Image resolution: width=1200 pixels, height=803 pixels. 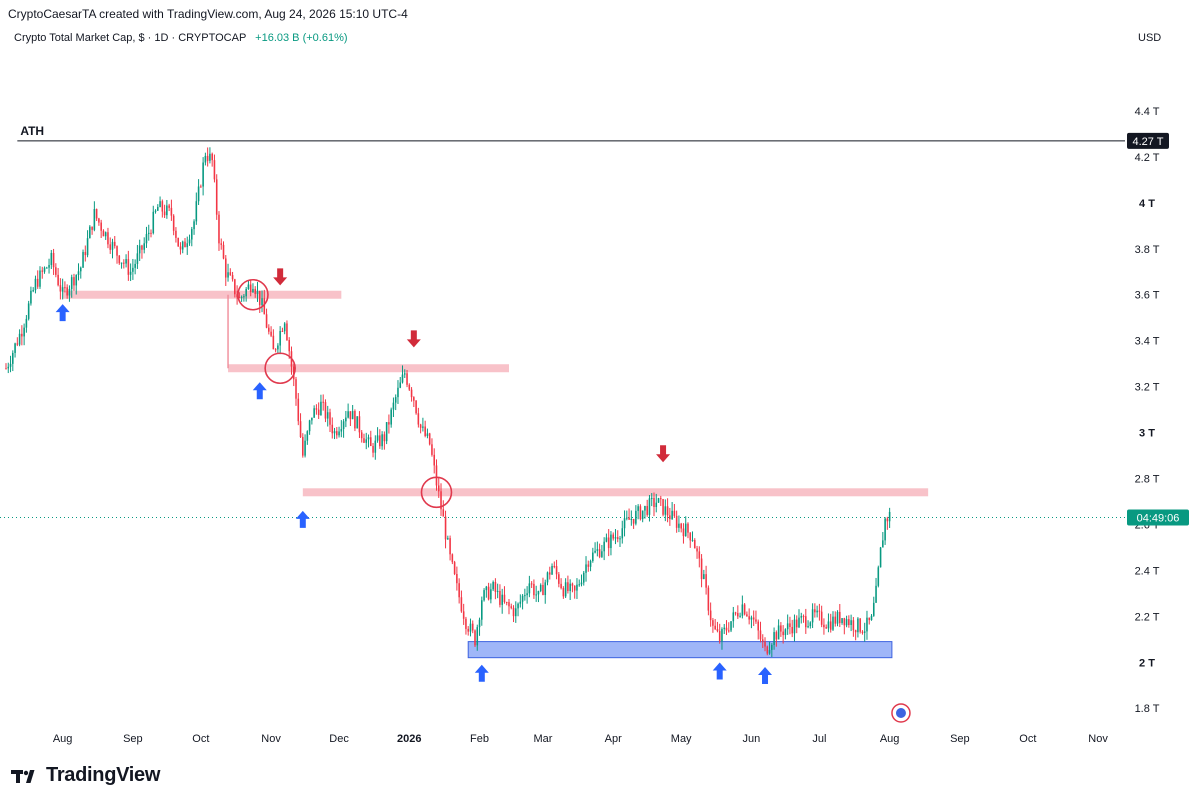 I want to click on time-axis-label: Oct, so click(x=1027, y=739).